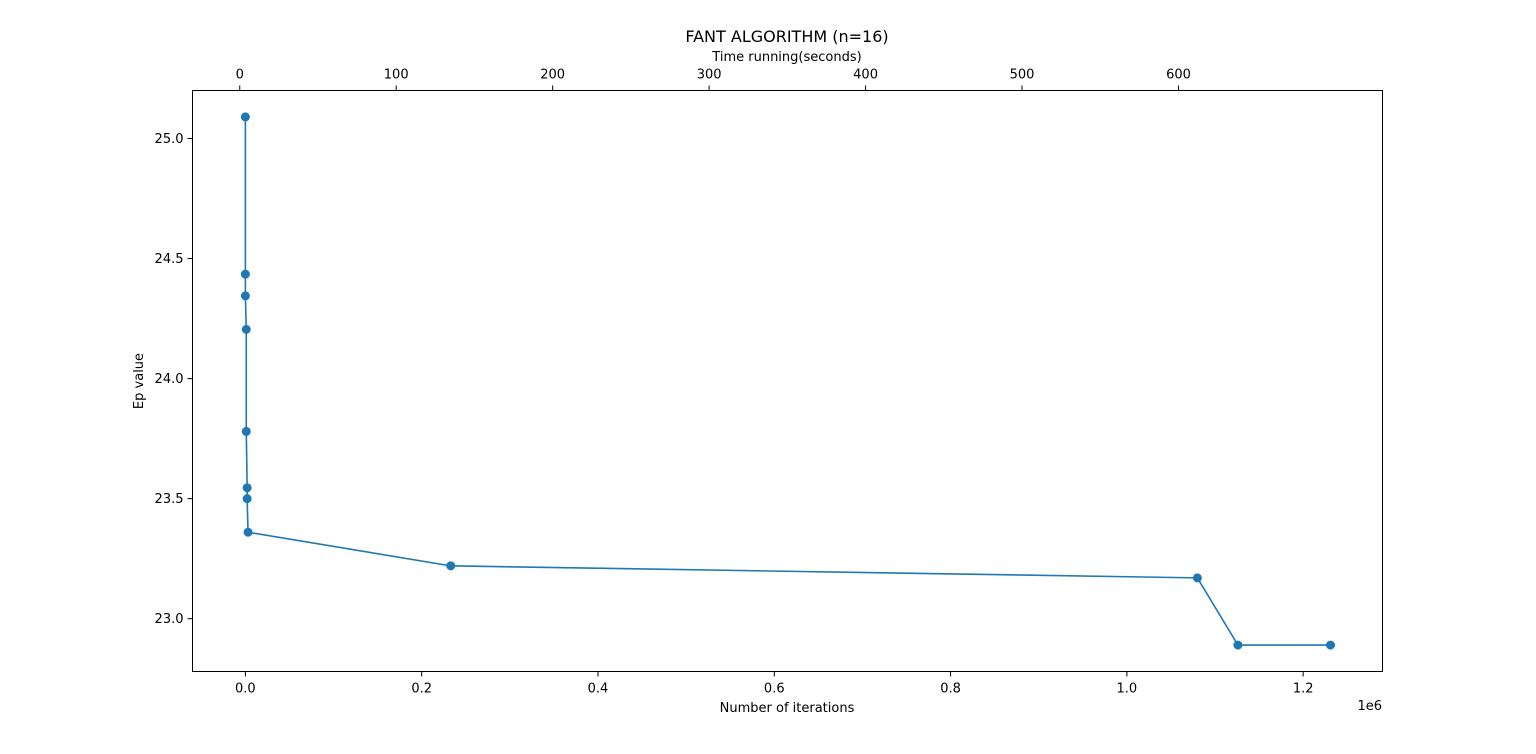 The height and width of the screenshot is (754, 1536). What do you see at coordinates (169, 379) in the screenshot?
I see `y-tick-label: 24.0` at bounding box center [169, 379].